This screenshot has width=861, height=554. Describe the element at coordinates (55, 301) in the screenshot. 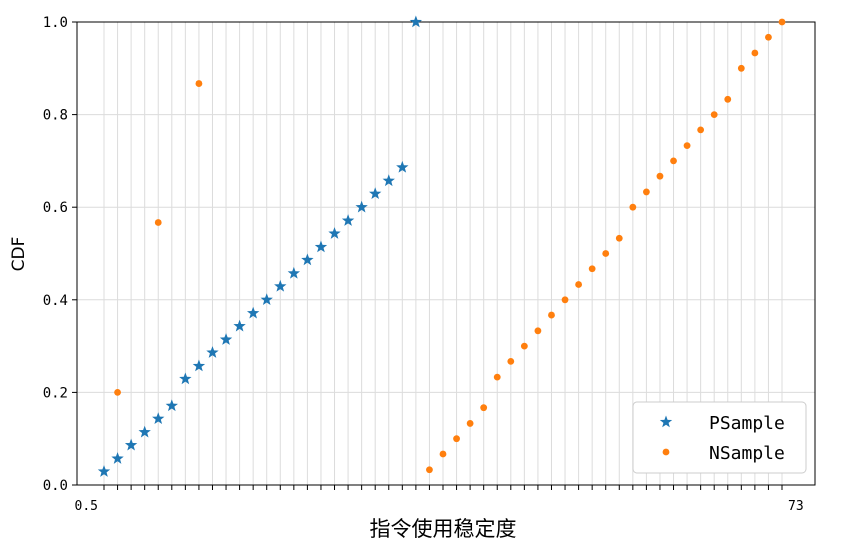

I see `y-tick-label: 0.4` at that location.